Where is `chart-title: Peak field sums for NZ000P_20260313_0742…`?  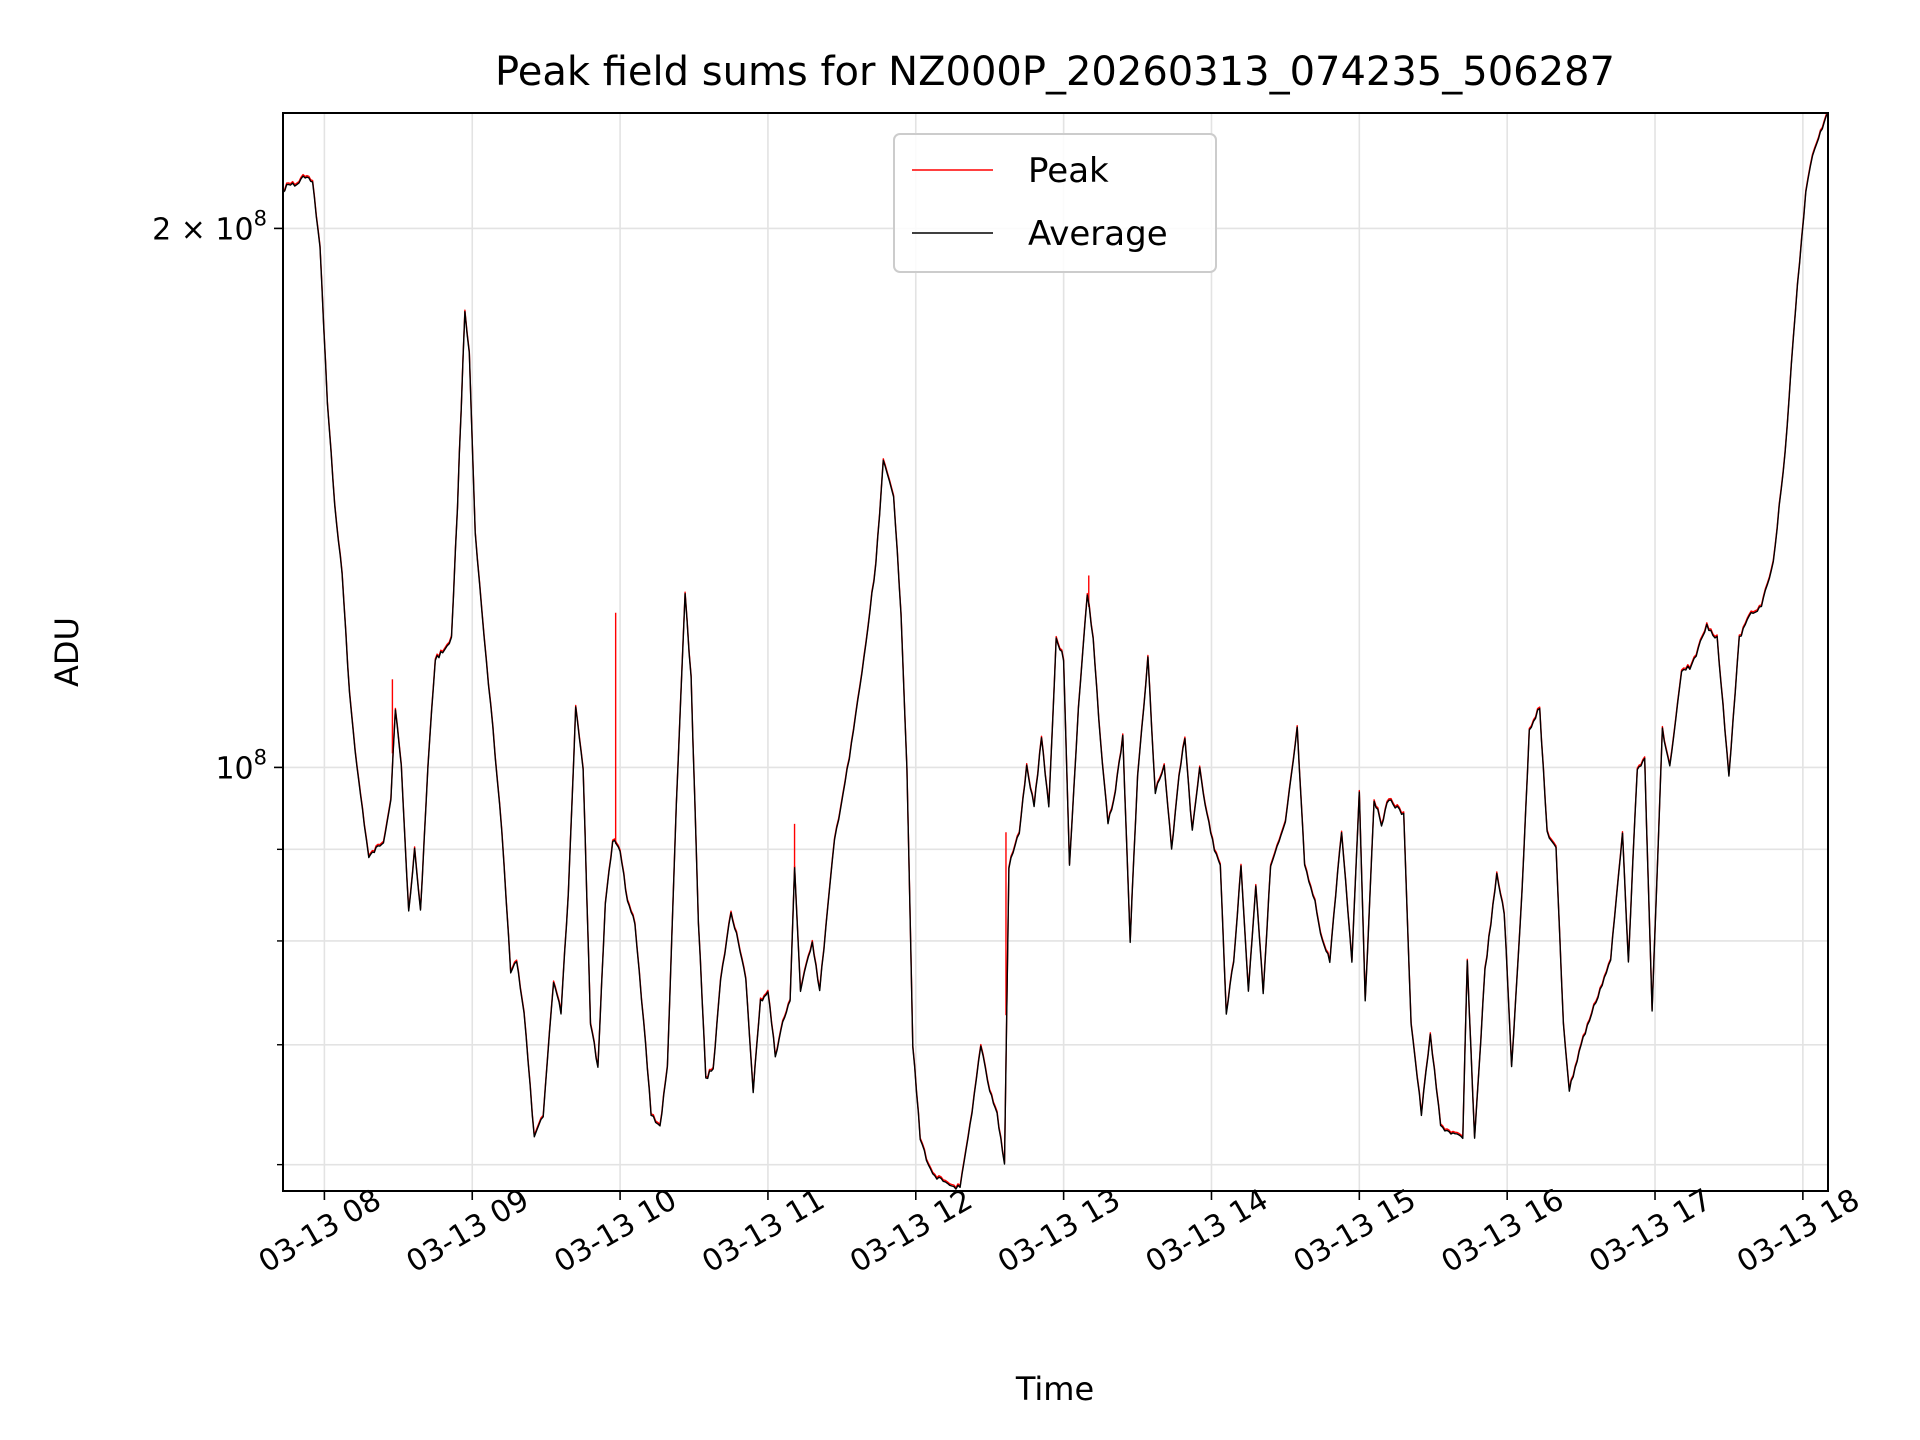
chart-title: Peak field sums for NZ000P_20260313_0742… is located at coordinates (1055, 72).